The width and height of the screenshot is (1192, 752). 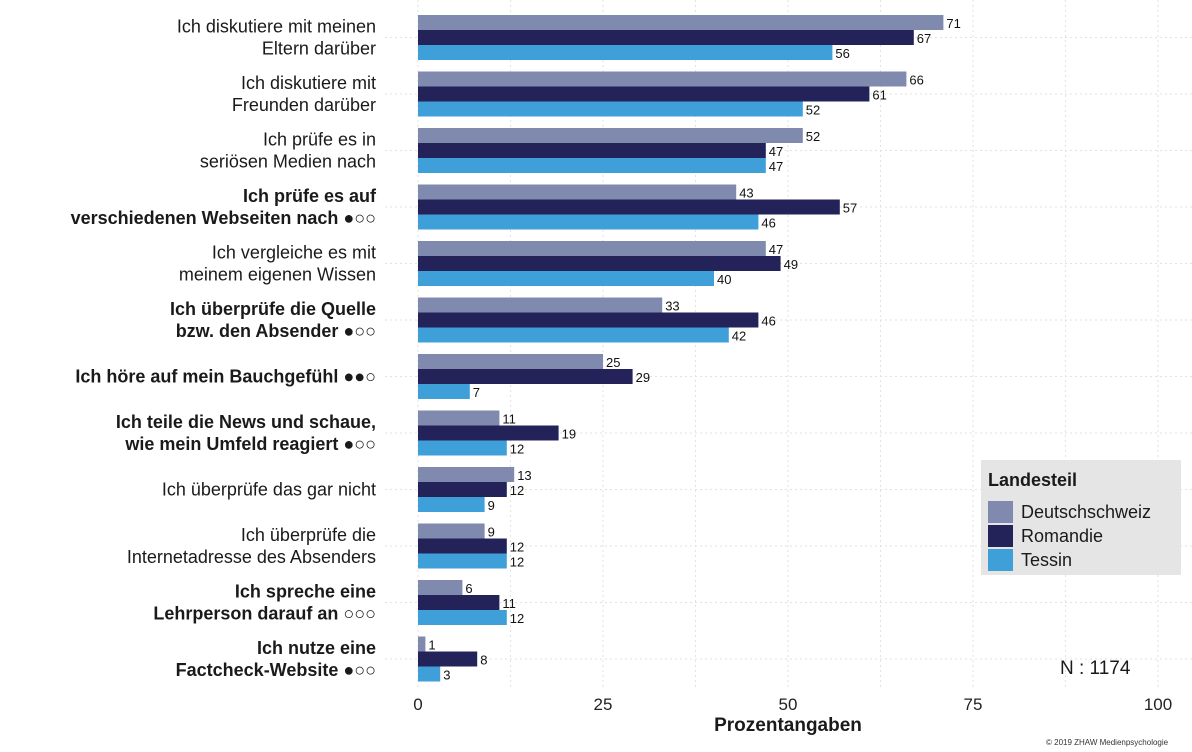 What do you see at coordinates (613, 362) in the screenshot?
I see `data-label-deutschschweiz: 25` at bounding box center [613, 362].